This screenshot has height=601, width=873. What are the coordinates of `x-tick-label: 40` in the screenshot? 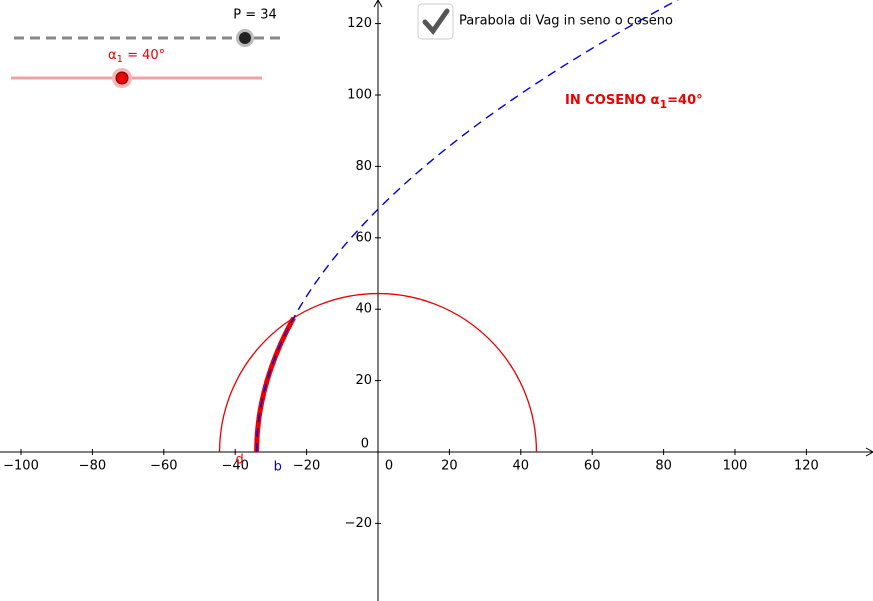 It's located at (521, 466).